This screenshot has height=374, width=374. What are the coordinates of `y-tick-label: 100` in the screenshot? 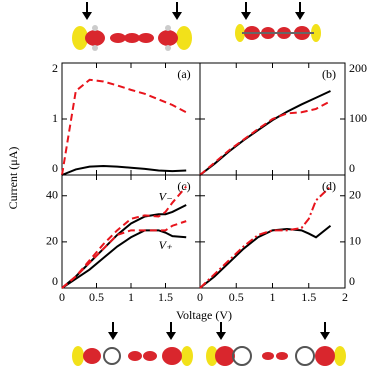 It's located at (358, 118).